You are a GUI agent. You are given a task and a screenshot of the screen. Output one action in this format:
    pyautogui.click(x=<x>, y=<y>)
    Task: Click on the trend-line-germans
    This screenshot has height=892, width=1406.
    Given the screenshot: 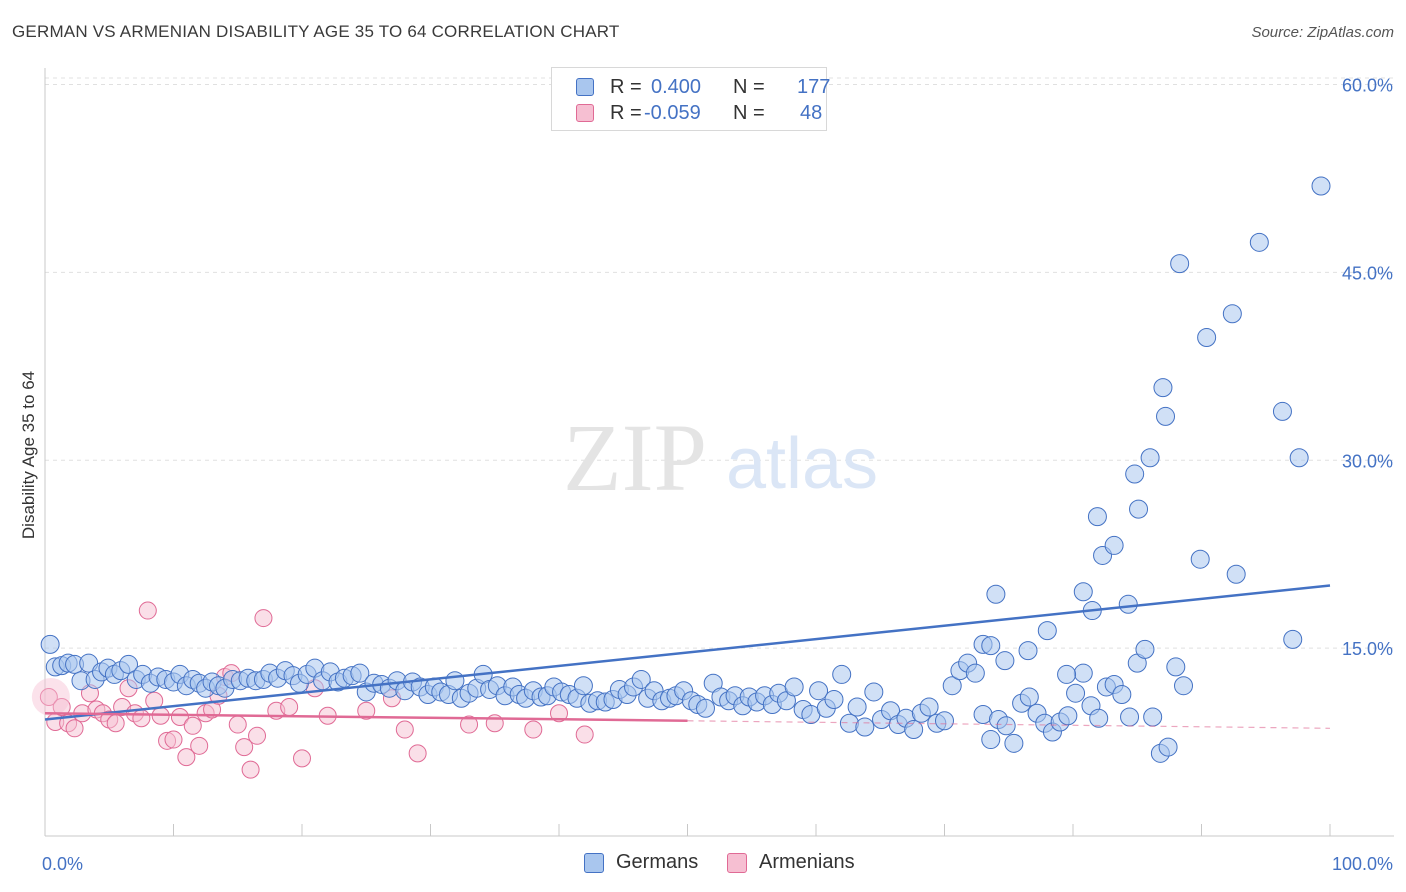 What is the action you would take?
    pyautogui.click(x=687, y=652)
    